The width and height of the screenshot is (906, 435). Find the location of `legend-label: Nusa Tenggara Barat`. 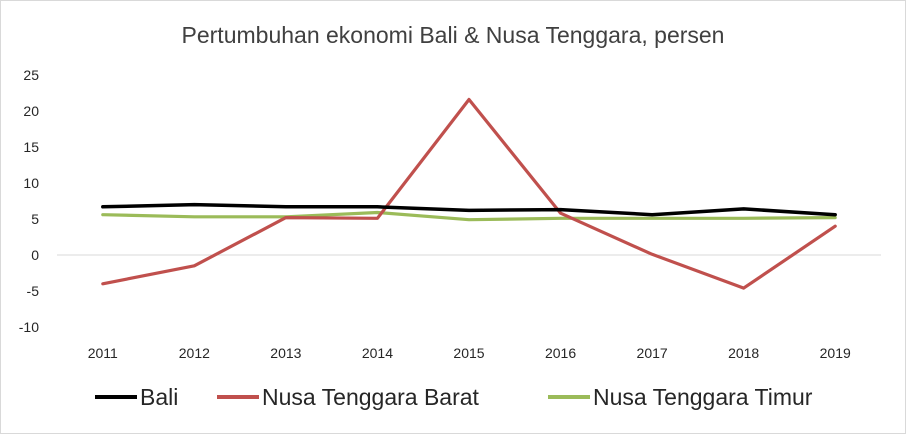

legend-label: Nusa Tenggara Barat is located at coordinates (371, 397).